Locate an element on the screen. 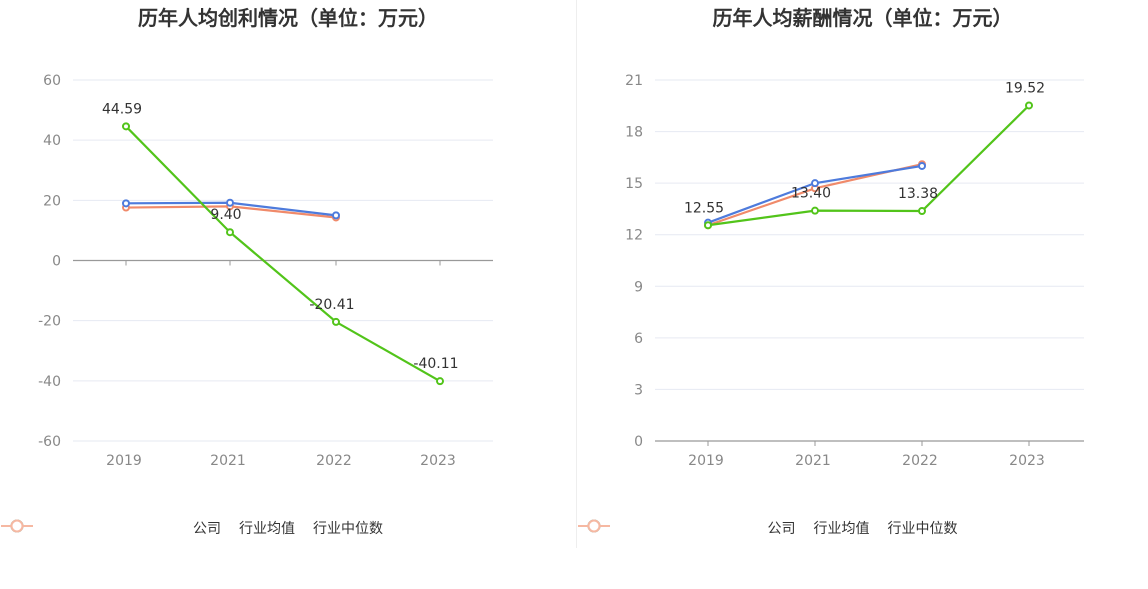 This screenshot has width=1148, height=589. y-tick-label: -20 is located at coordinates (49, 322).